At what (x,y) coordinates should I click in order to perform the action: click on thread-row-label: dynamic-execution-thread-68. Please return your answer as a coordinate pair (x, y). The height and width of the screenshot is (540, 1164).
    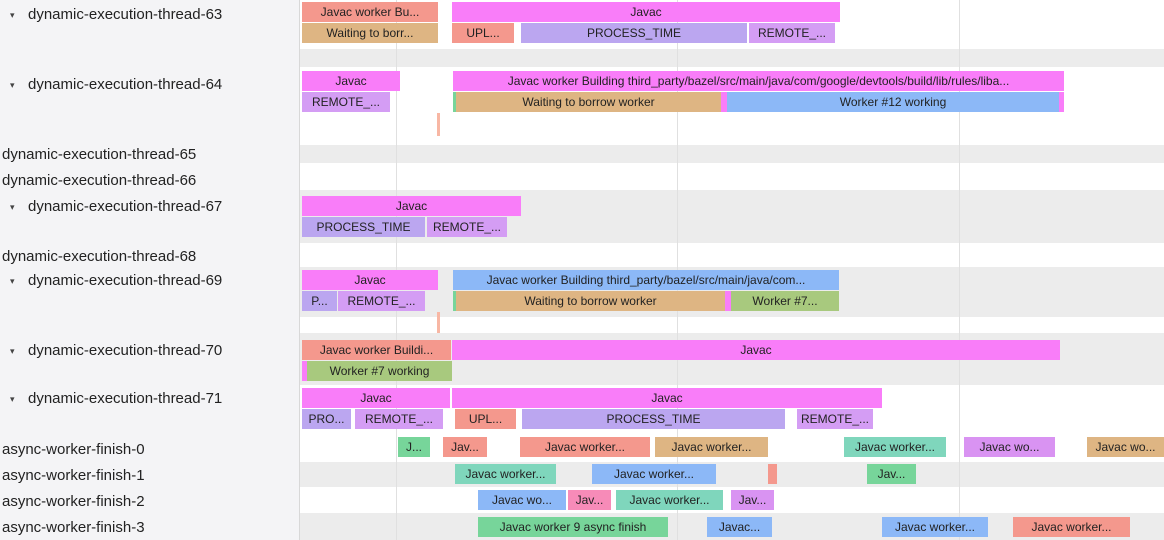
    Looking at the image, I should click on (149, 257).